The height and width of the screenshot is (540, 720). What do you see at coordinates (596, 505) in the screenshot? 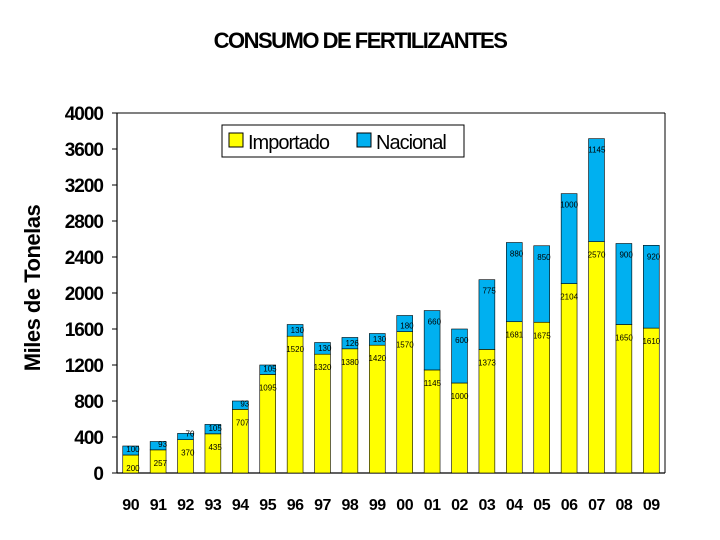
I see `x-tick-label-07: 07` at bounding box center [596, 505].